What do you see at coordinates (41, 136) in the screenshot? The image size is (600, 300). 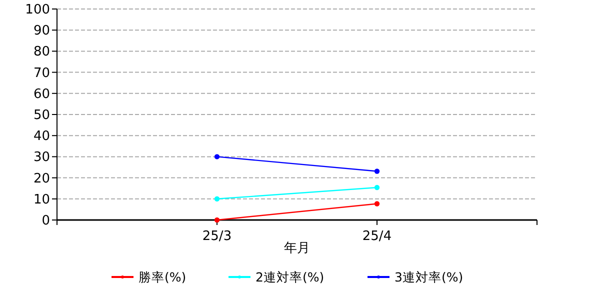 I see `y-tick-label: 40` at bounding box center [41, 136].